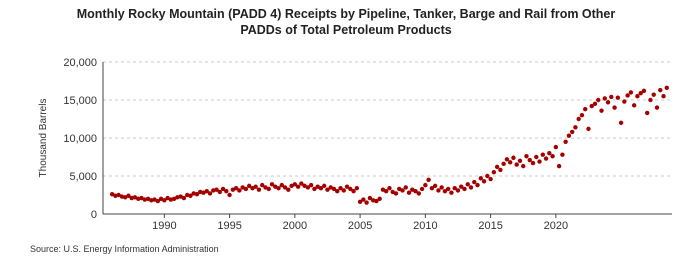 This screenshot has width=675, height=275. What do you see at coordinates (295, 226) in the screenshot?
I see `x-tick-label: 2000` at bounding box center [295, 226].